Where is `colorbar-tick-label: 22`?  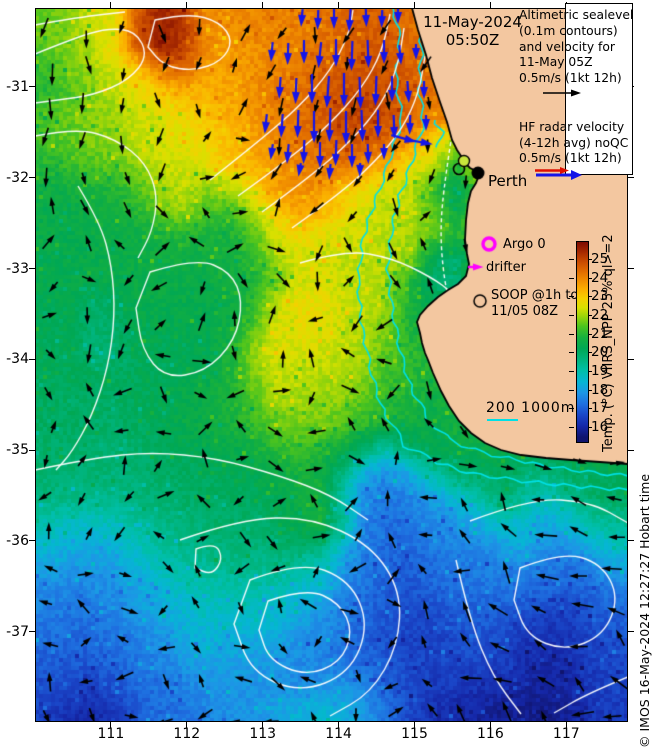 colorbar-tick-label: 22 is located at coordinates (600, 314).